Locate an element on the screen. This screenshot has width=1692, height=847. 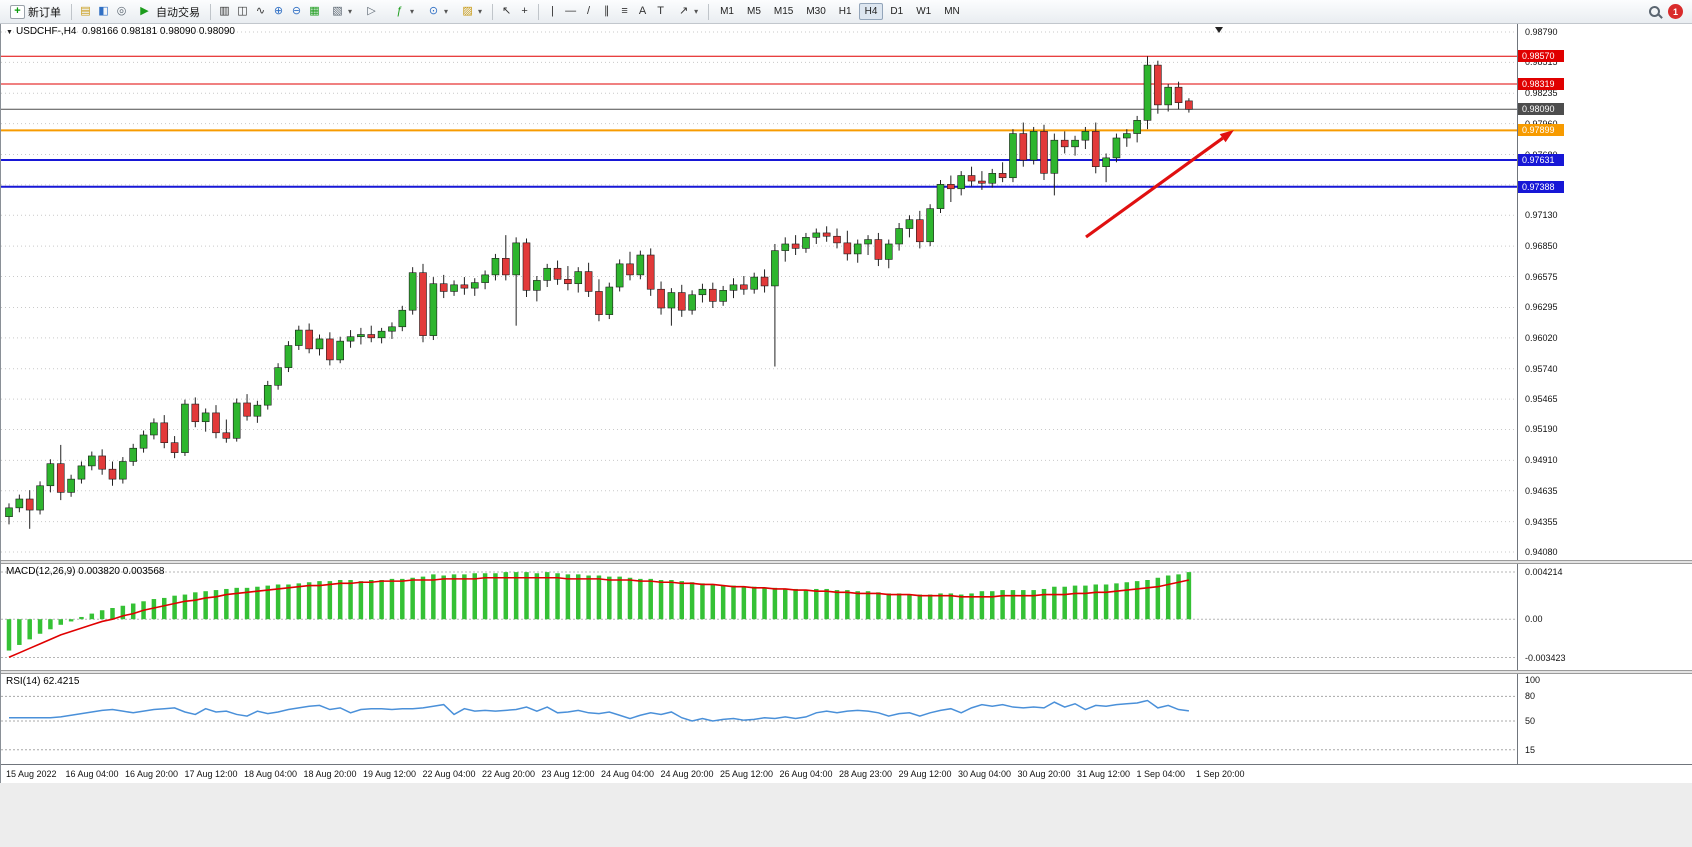
auto-trading-button: ▶ 自动交易 is located at coordinates (168, 12).